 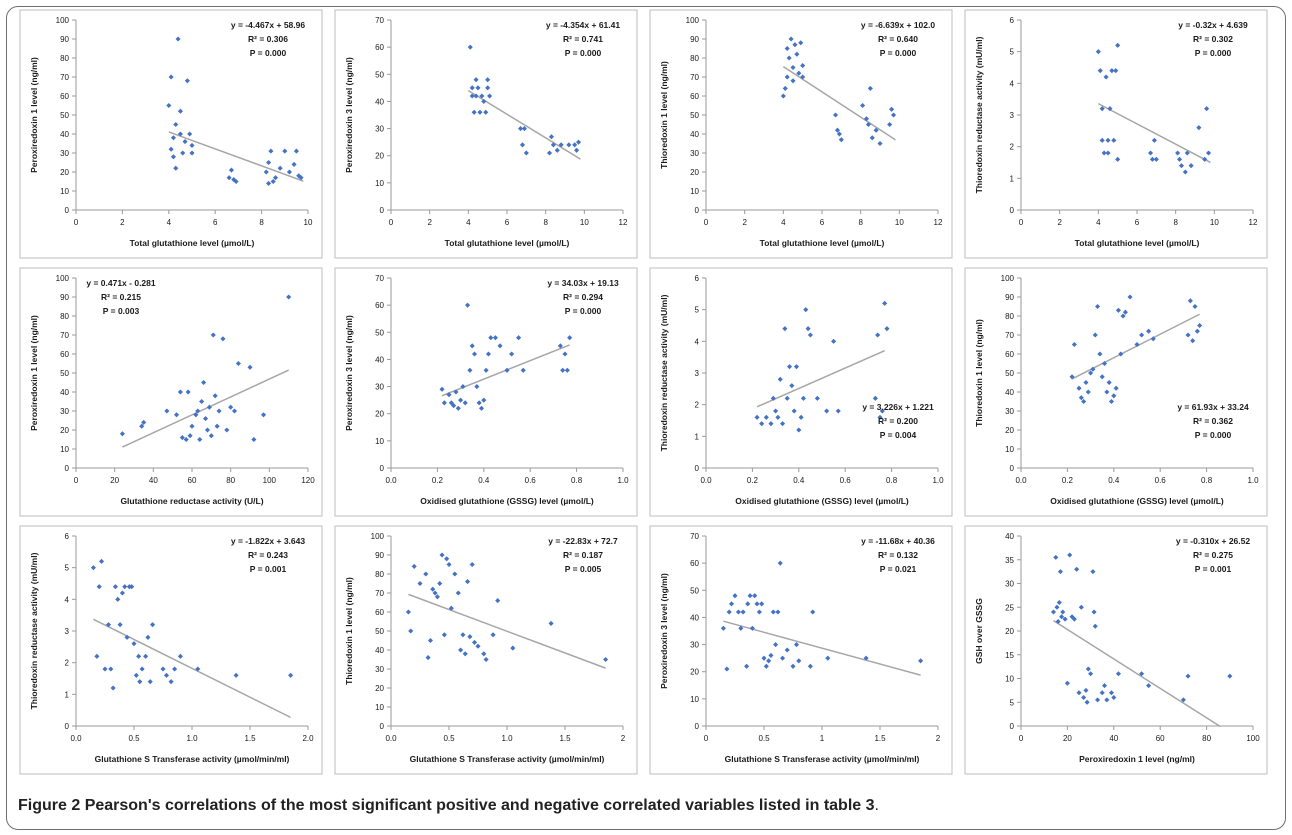 What do you see at coordinates (1012, 83) in the screenshot?
I see `y-tick-label: 4` at bounding box center [1012, 83].